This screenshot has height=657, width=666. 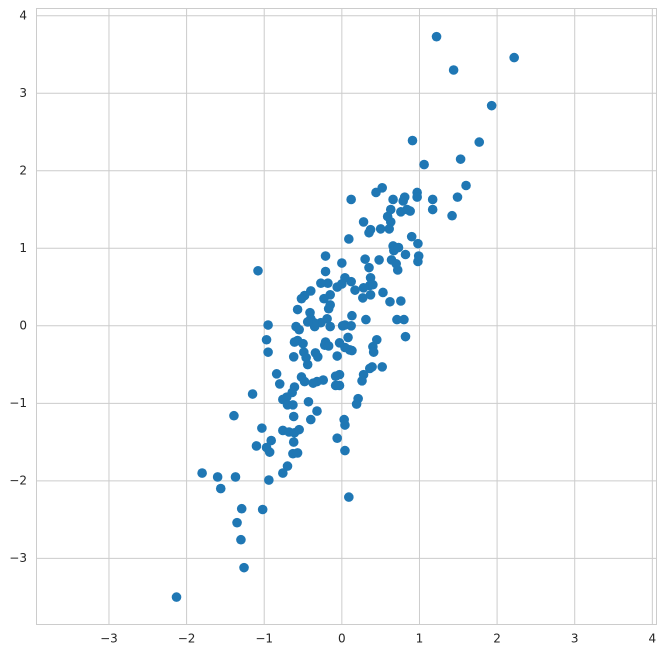 What do you see at coordinates (653, 639) in the screenshot?
I see `x-tick-label: 4` at bounding box center [653, 639].